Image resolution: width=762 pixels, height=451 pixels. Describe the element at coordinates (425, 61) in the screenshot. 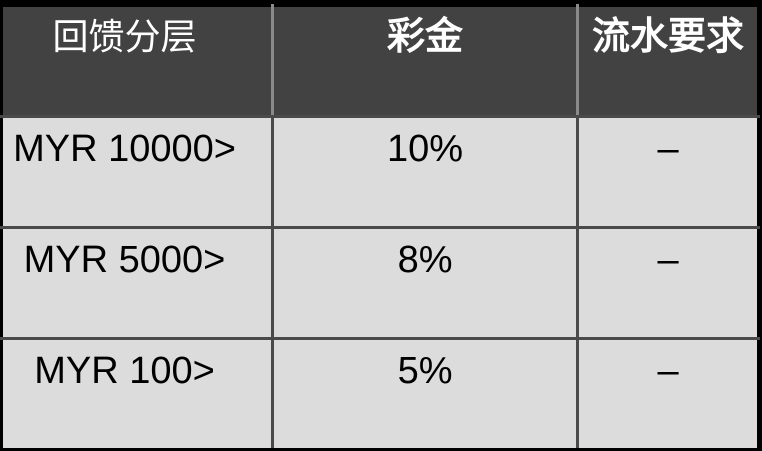

I see `header-cell-bonus: 彩金` at that location.